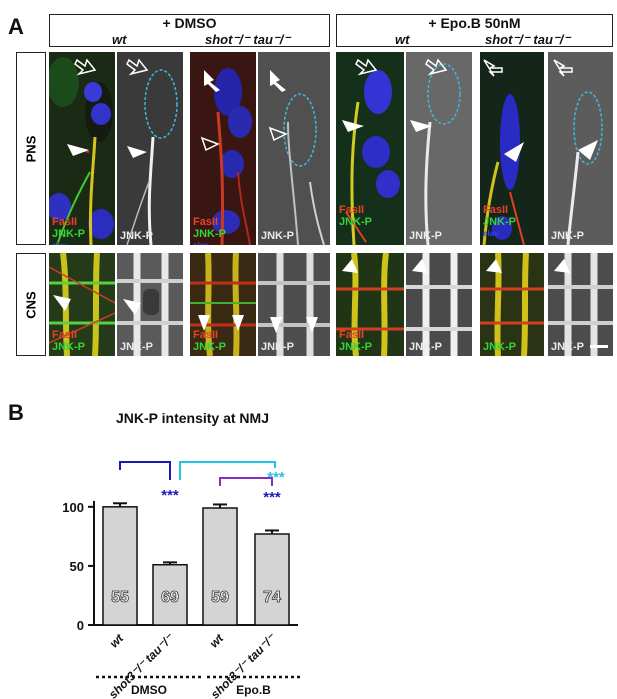 The image size is (617, 699). I want to click on cns-epob-mut-gray-image, so click(580, 304).